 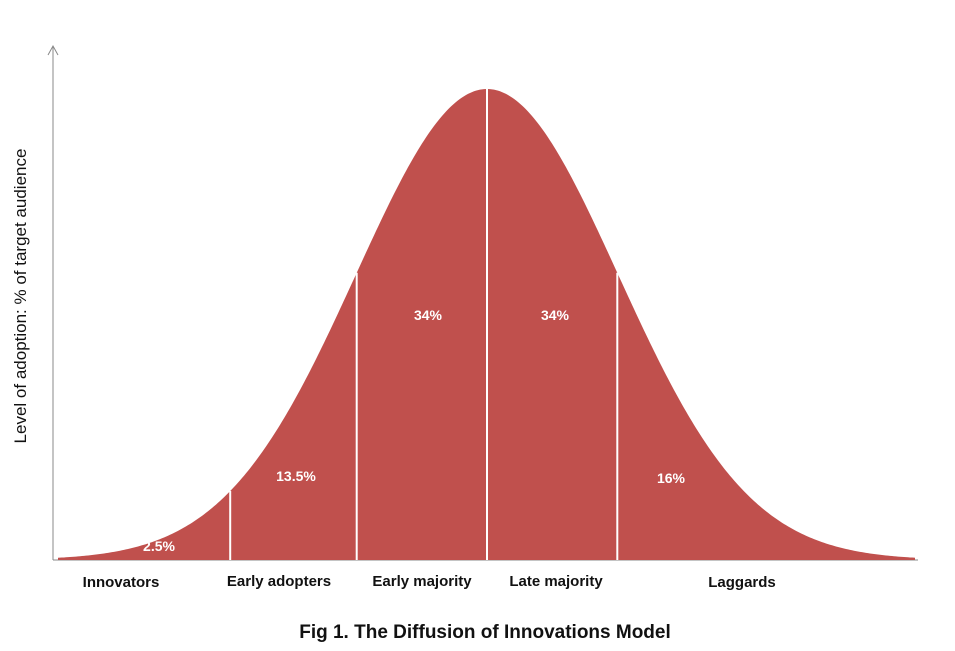 I want to click on segment-value-label-late-majority: 34%, so click(x=555, y=315).